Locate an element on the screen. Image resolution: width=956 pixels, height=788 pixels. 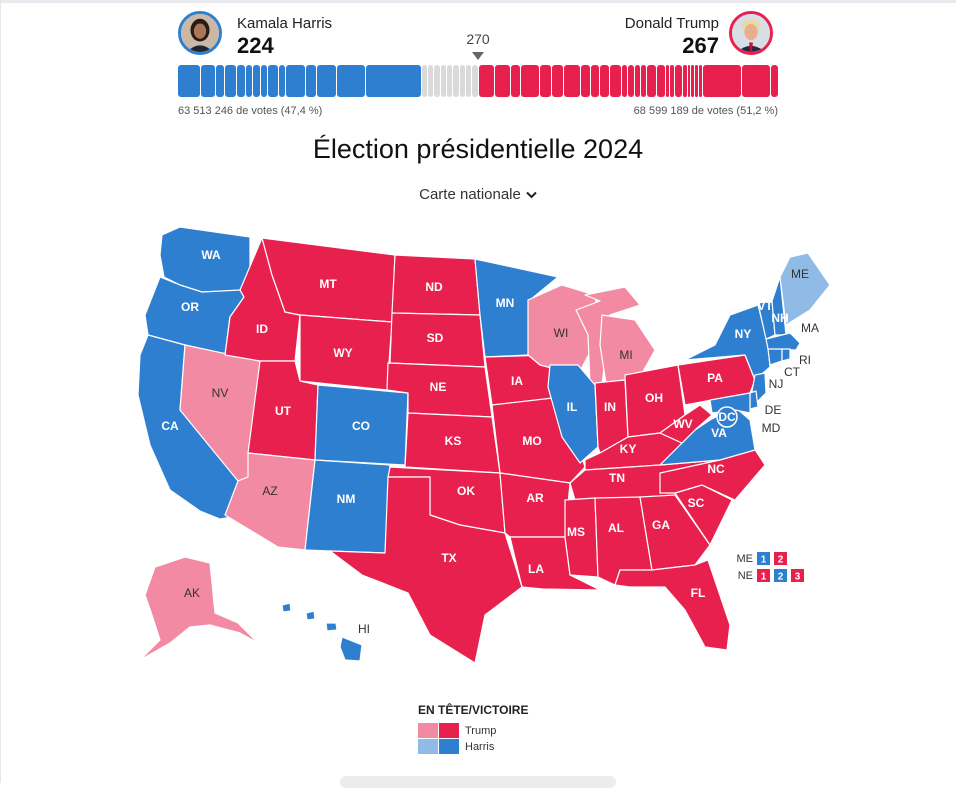
state-hi-maui is located at coordinates (331, 627).